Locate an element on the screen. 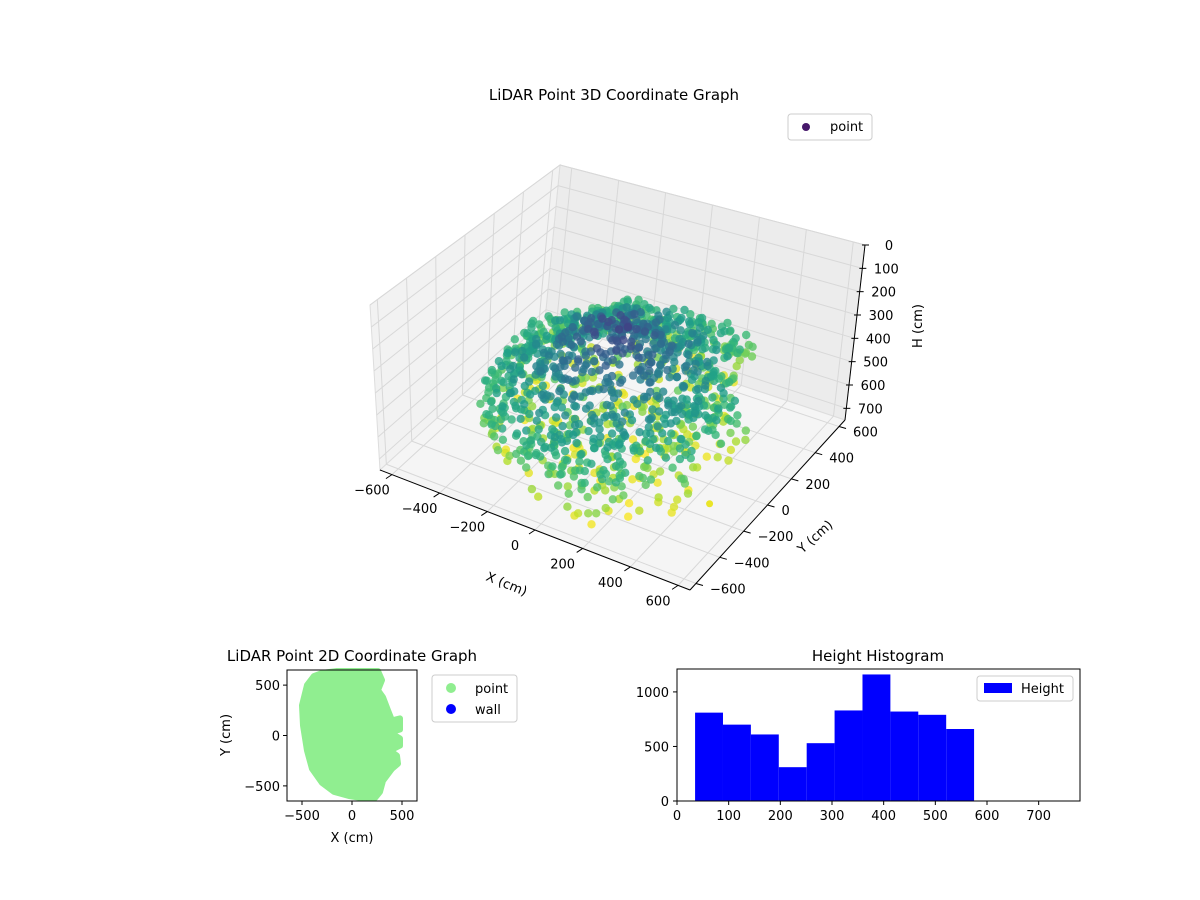 This screenshot has height=900, width=1200. grid-line-y-floor is located at coordinates (541, 523).